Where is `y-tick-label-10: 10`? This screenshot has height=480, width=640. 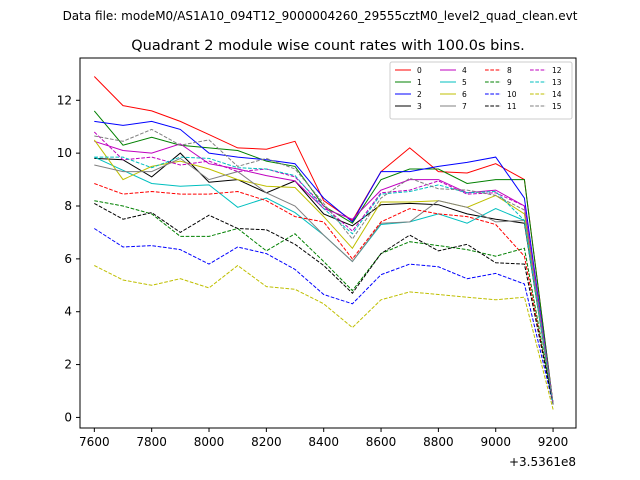
y-tick-label-10: 10 is located at coordinates (64, 153).